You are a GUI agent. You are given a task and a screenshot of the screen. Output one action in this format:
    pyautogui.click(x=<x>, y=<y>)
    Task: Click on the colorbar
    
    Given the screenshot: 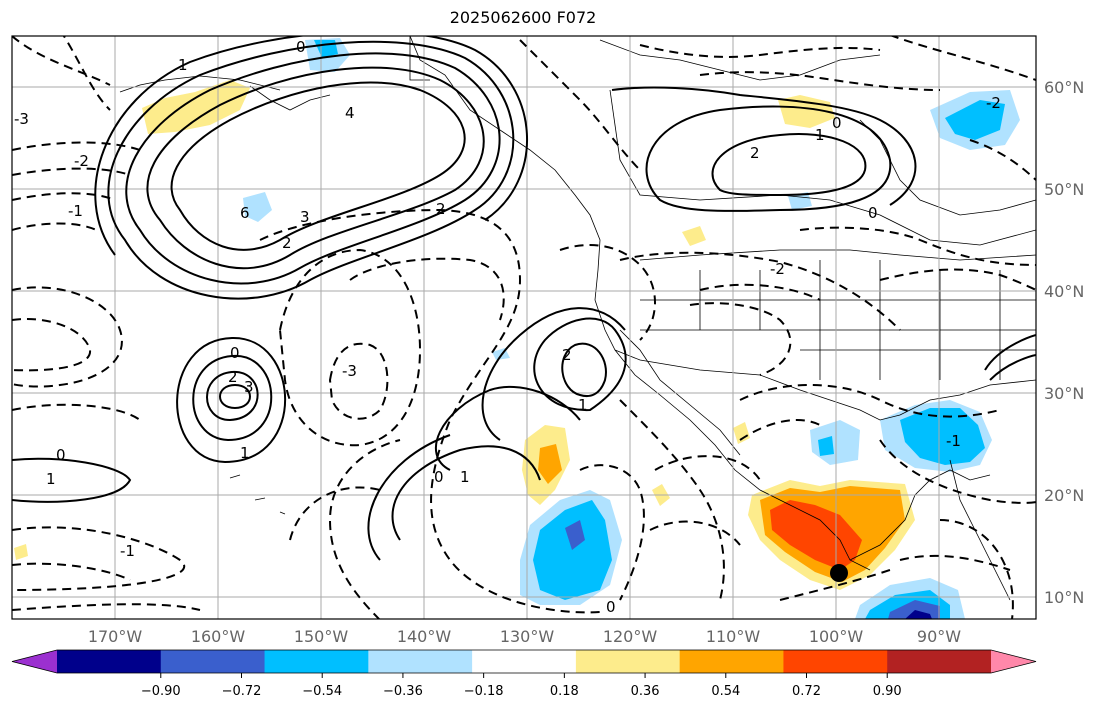 What is the action you would take?
    pyautogui.click(x=524, y=661)
    